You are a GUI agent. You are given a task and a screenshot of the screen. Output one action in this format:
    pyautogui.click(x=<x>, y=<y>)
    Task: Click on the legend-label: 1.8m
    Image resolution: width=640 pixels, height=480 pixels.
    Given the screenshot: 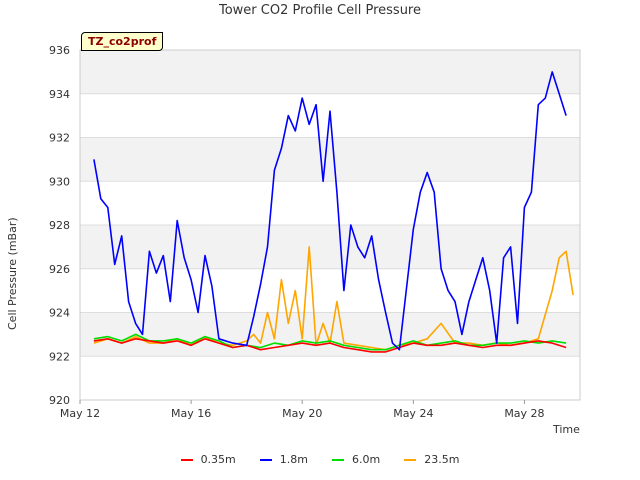 What is the action you would take?
    pyautogui.click(x=293, y=459)
    